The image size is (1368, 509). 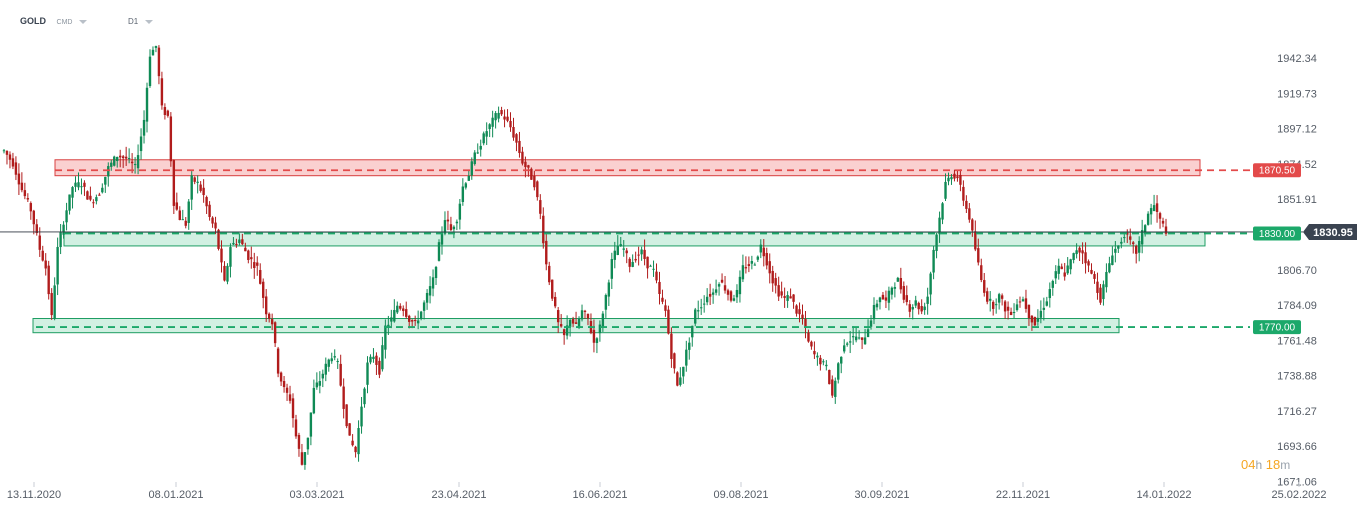 What do you see at coordinates (316, 495) in the screenshot?
I see `x-tick-label: 03.03.2021` at bounding box center [316, 495].